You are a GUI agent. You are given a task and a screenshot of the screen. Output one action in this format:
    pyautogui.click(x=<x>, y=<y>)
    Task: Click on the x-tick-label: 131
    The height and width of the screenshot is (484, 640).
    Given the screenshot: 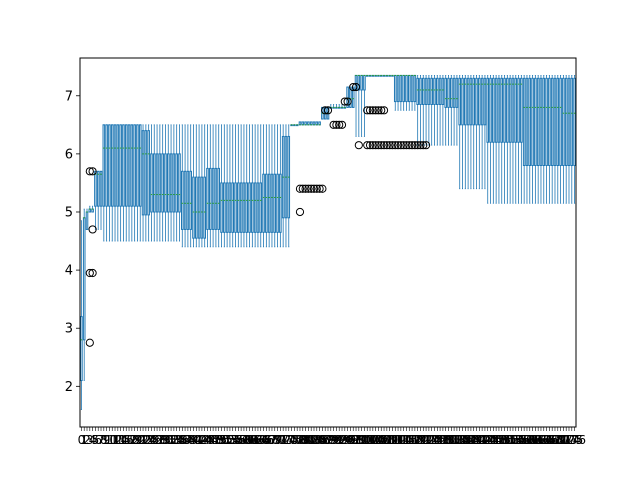 What is the action you would take?
    pyautogui.click(x=448, y=440)
    